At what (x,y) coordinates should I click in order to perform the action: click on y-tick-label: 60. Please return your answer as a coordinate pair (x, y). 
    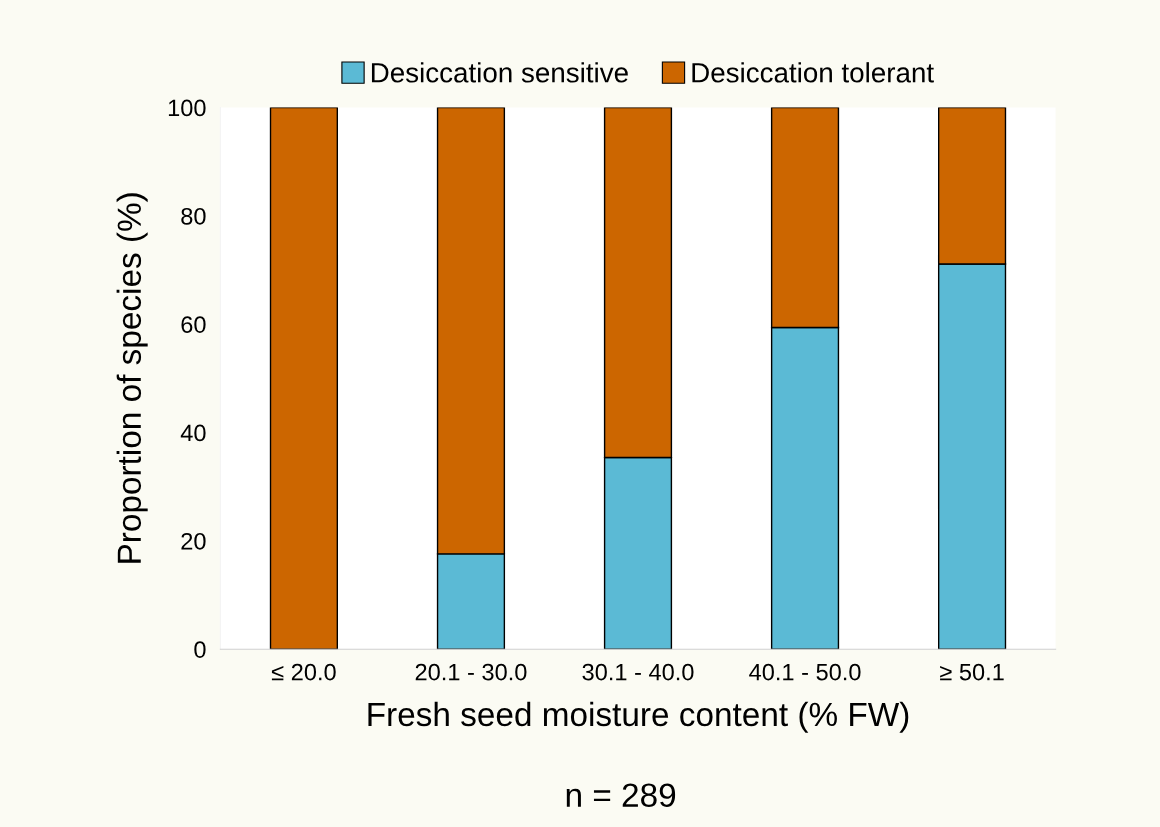
    Looking at the image, I should click on (193, 324).